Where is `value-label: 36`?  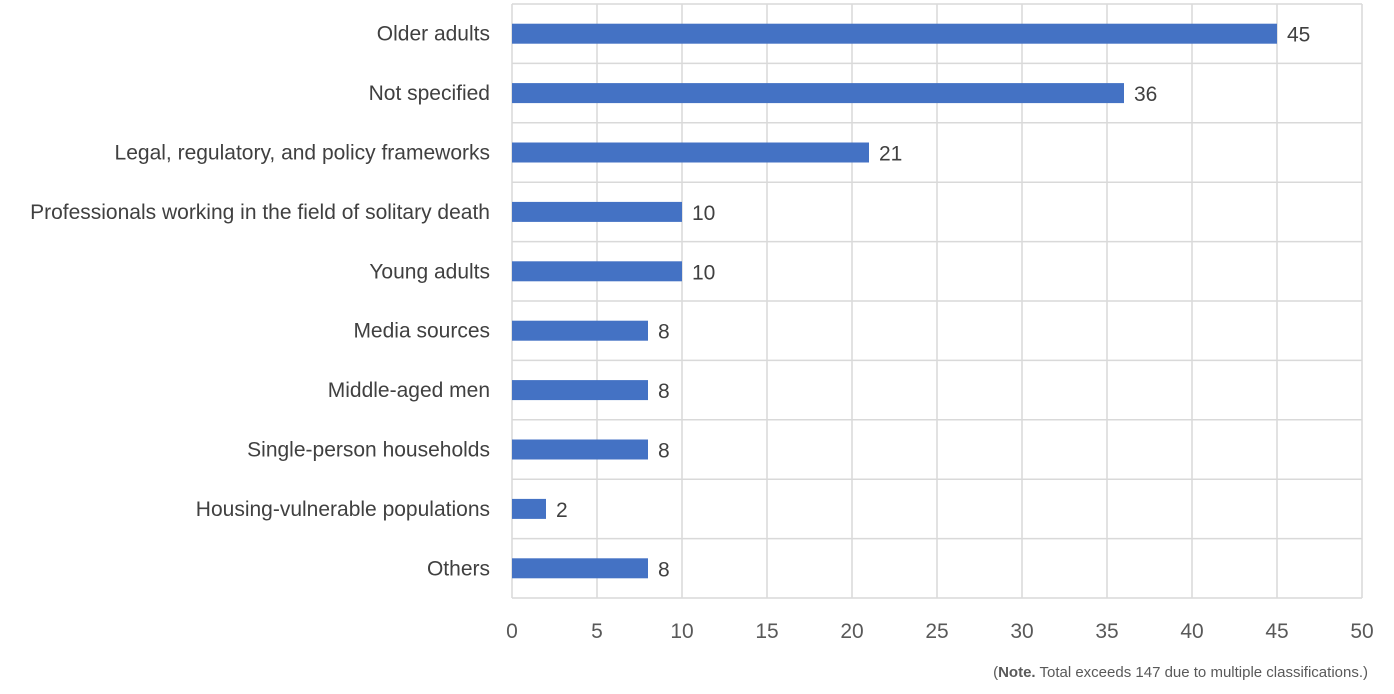
value-label: 36 is located at coordinates (1145, 94).